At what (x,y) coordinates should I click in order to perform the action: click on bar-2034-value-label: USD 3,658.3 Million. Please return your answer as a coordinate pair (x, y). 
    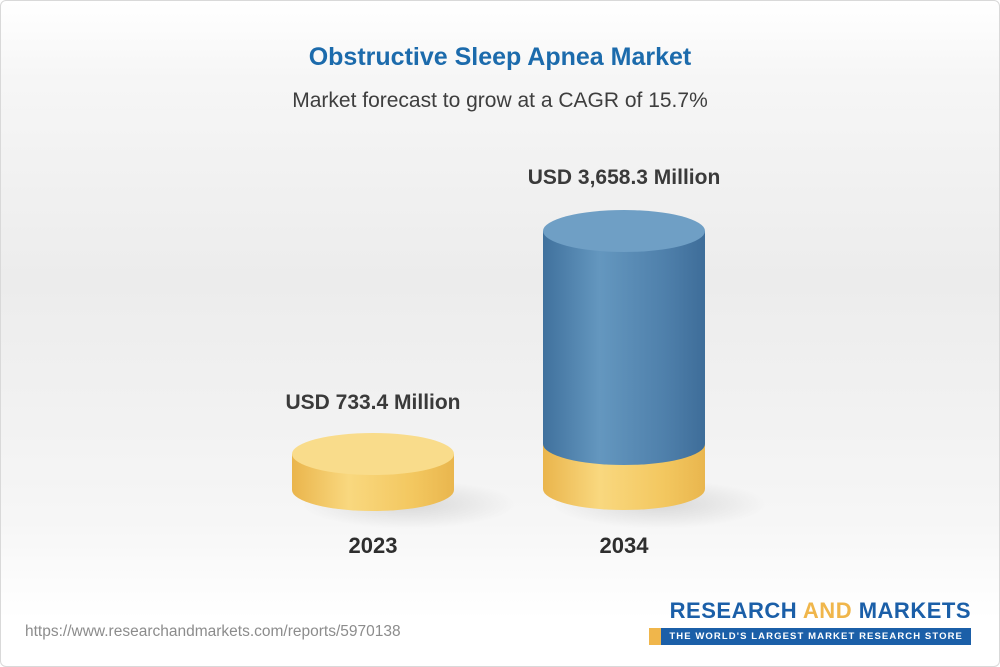
    Looking at the image, I should click on (624, 177).